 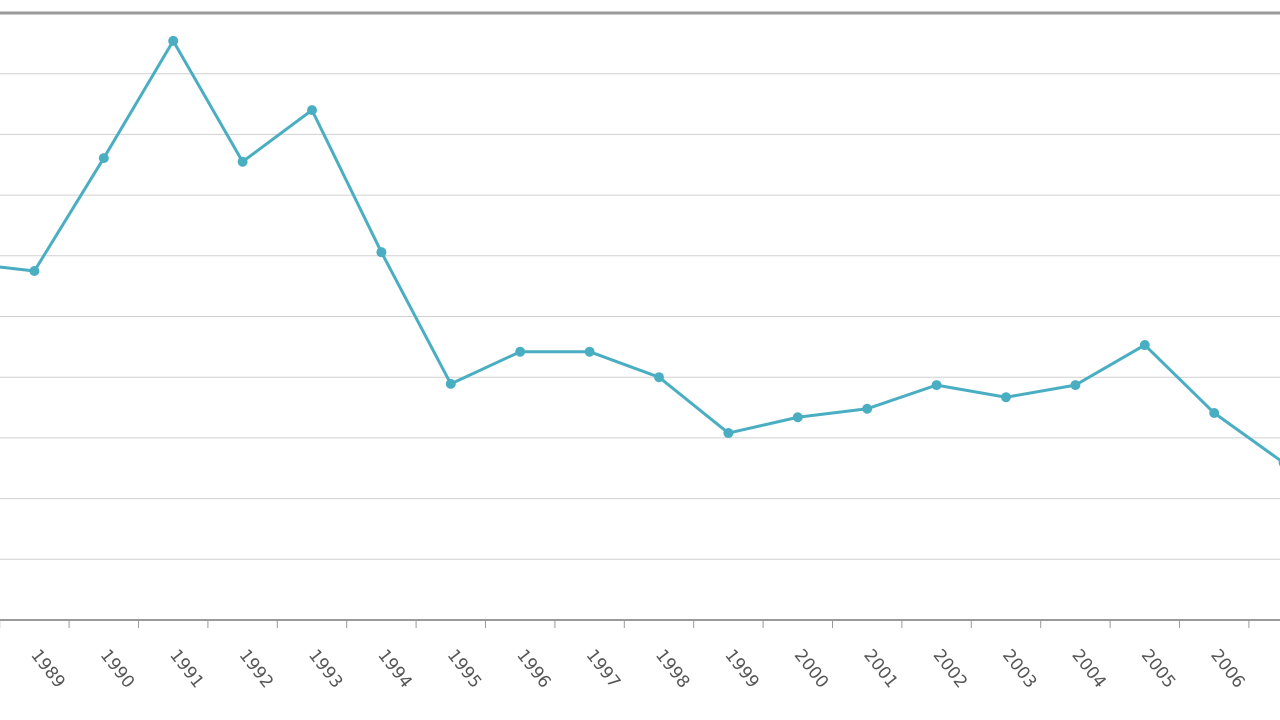 What do you see at coordinates (394, 669) in the screenshot?
I see `x-tick-label: 1994` at bounding box center [394, 669].